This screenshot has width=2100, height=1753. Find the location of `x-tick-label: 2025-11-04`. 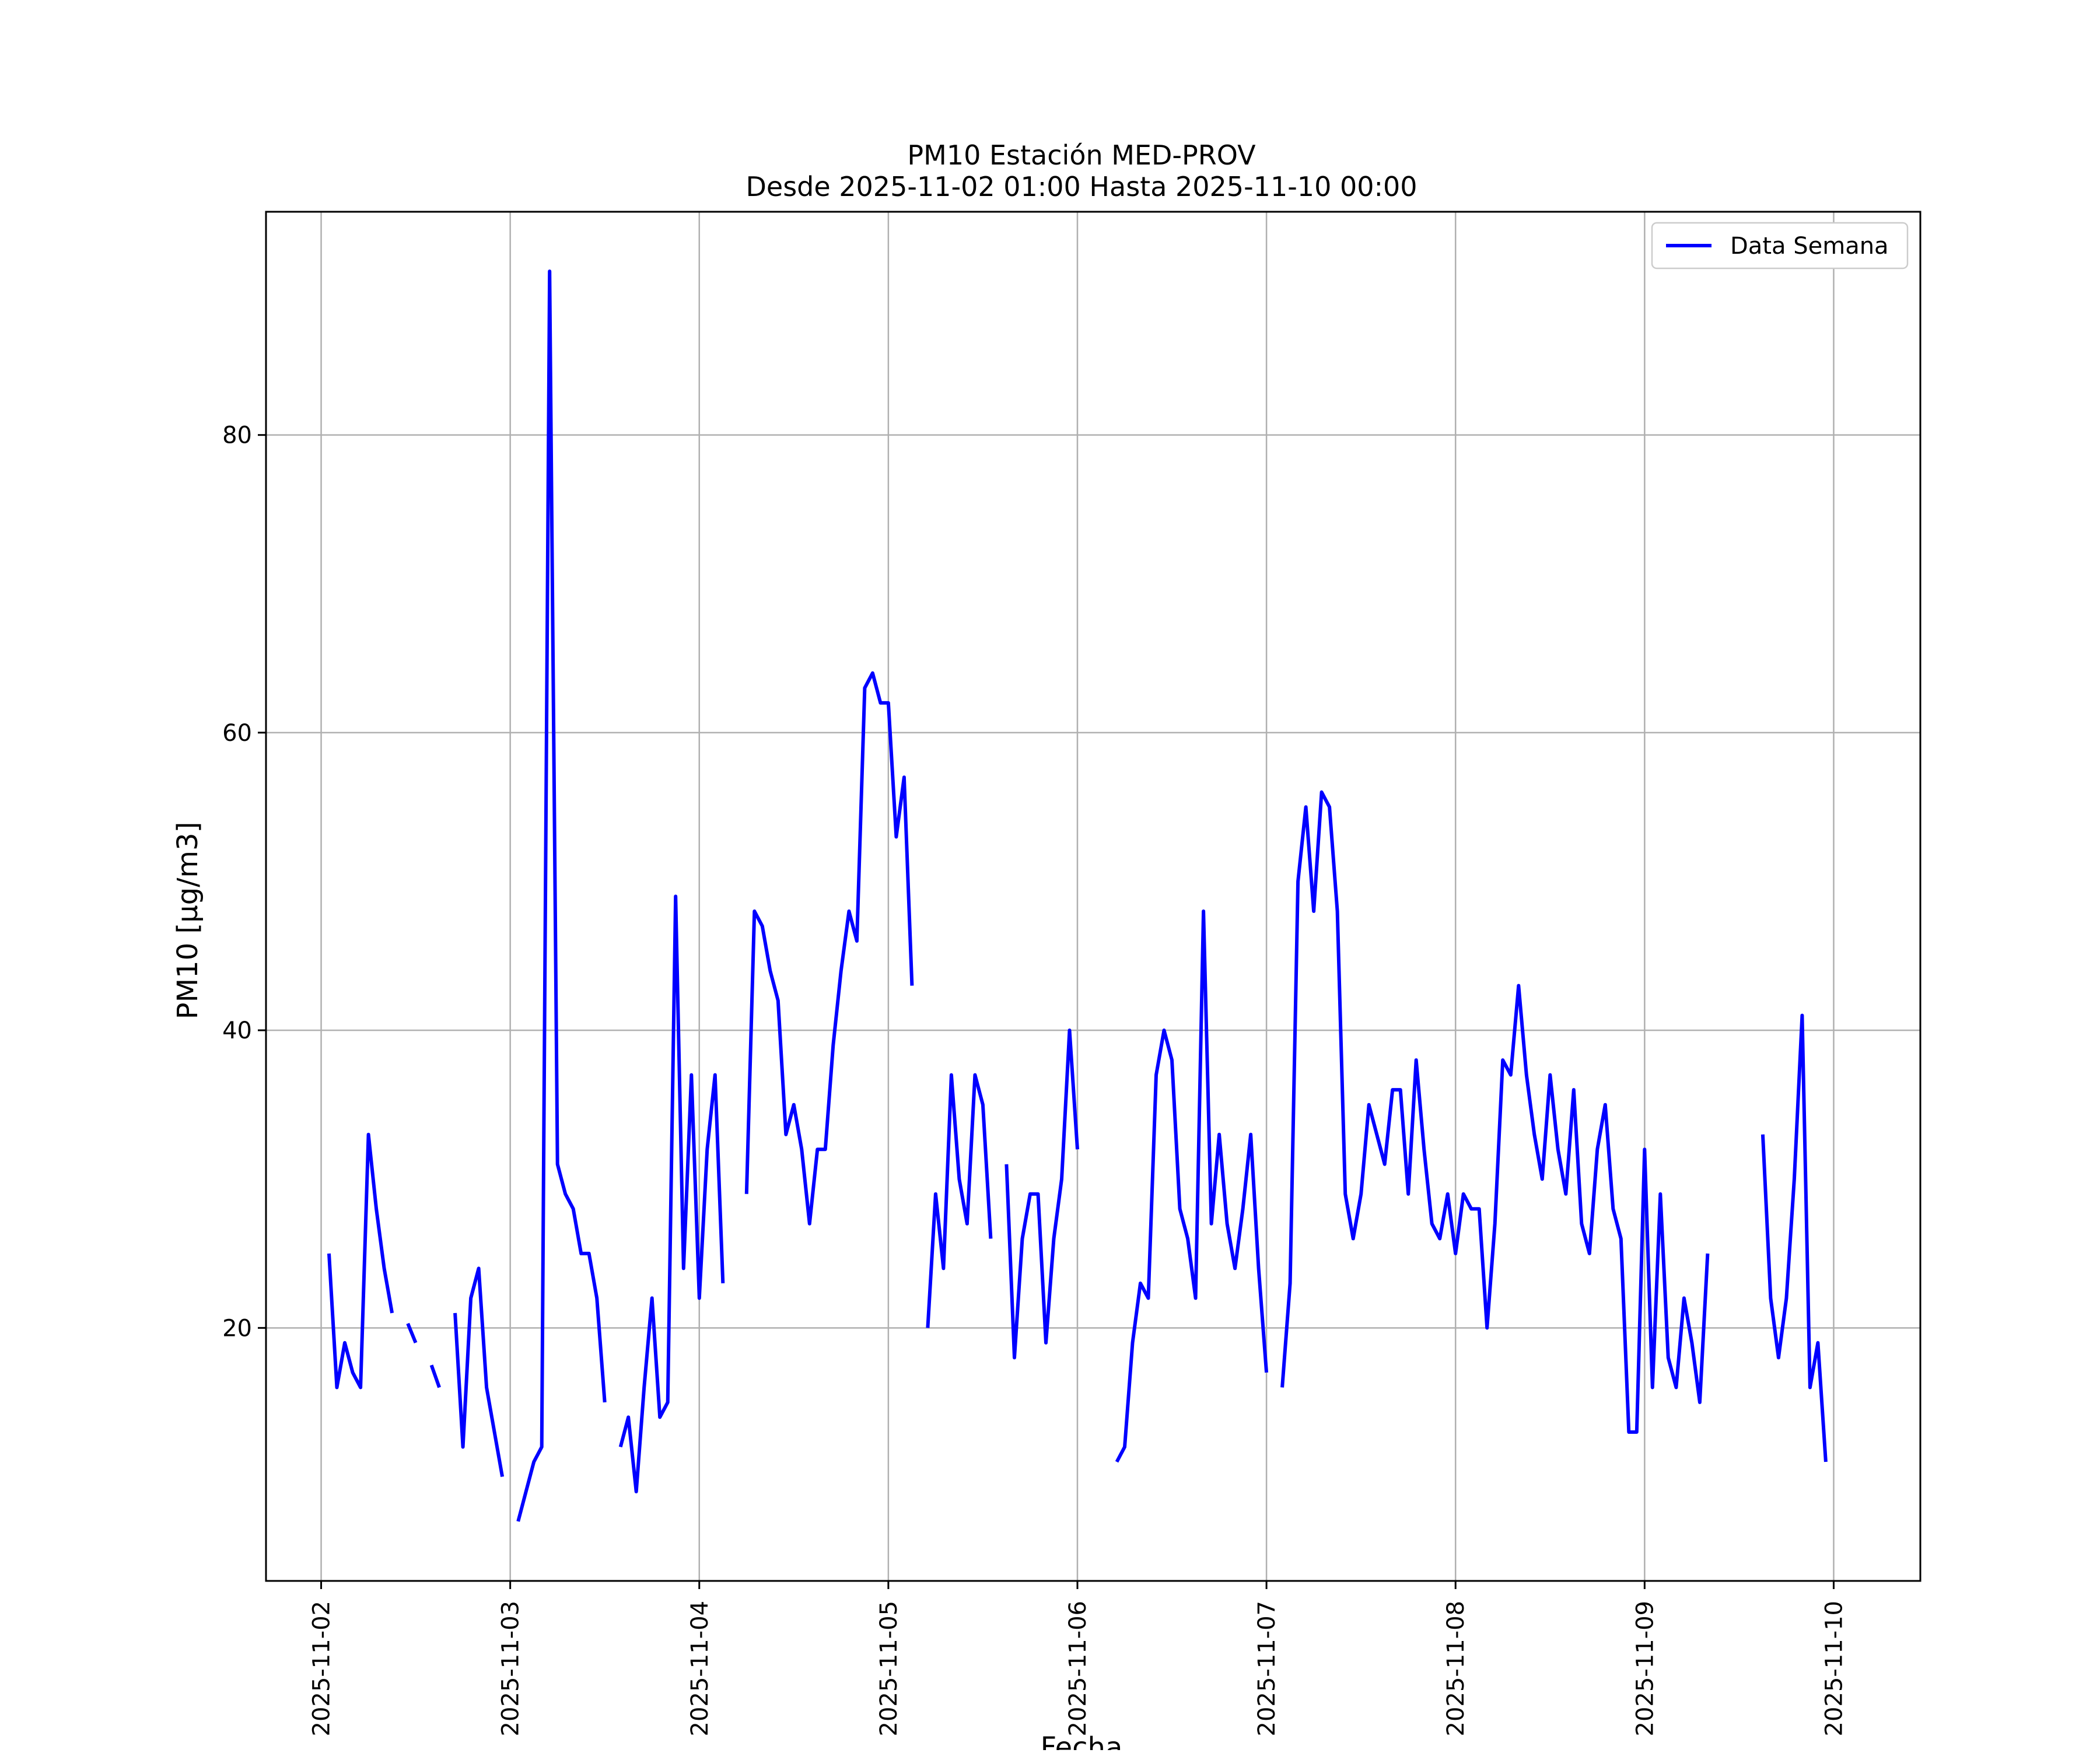

x-tick-label: 2025-11-04 is located at coordinates (700, 1668).